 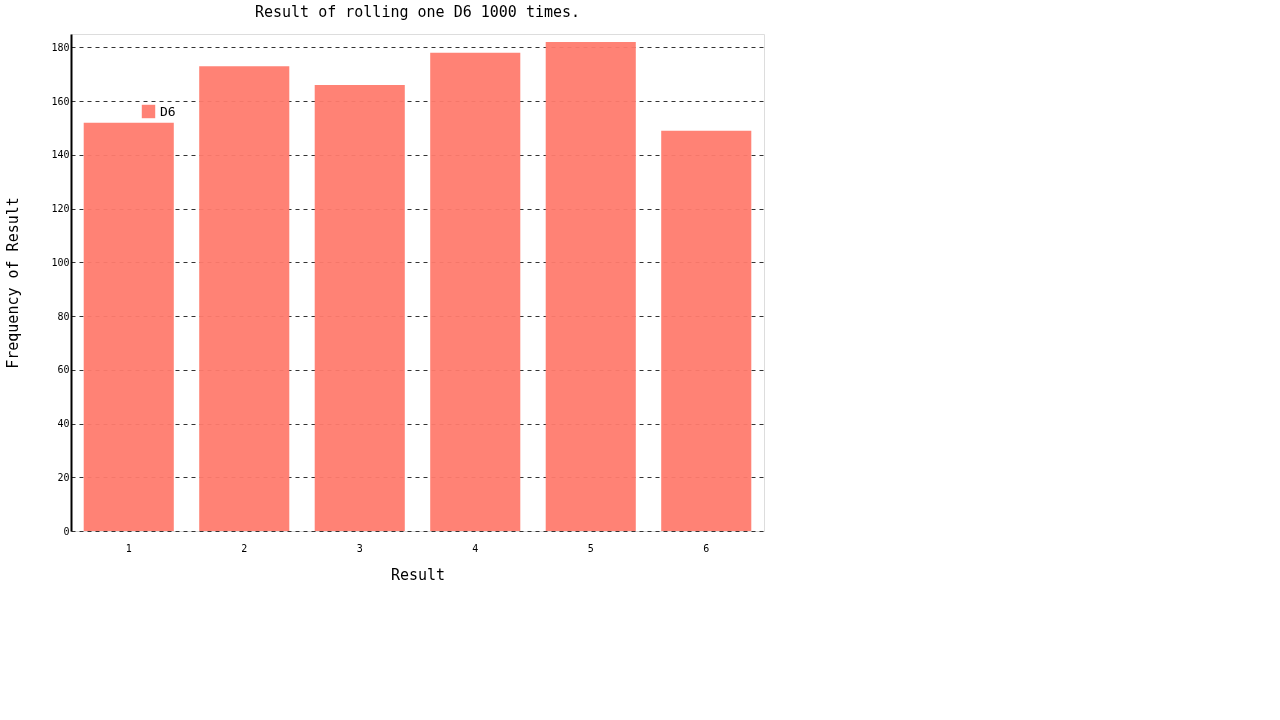 What do you see at coordinates (417, 12) in the screenshot?
I see `chart-title: Result of rolling one D6 1000 times.` at bounding box center [417, 12].